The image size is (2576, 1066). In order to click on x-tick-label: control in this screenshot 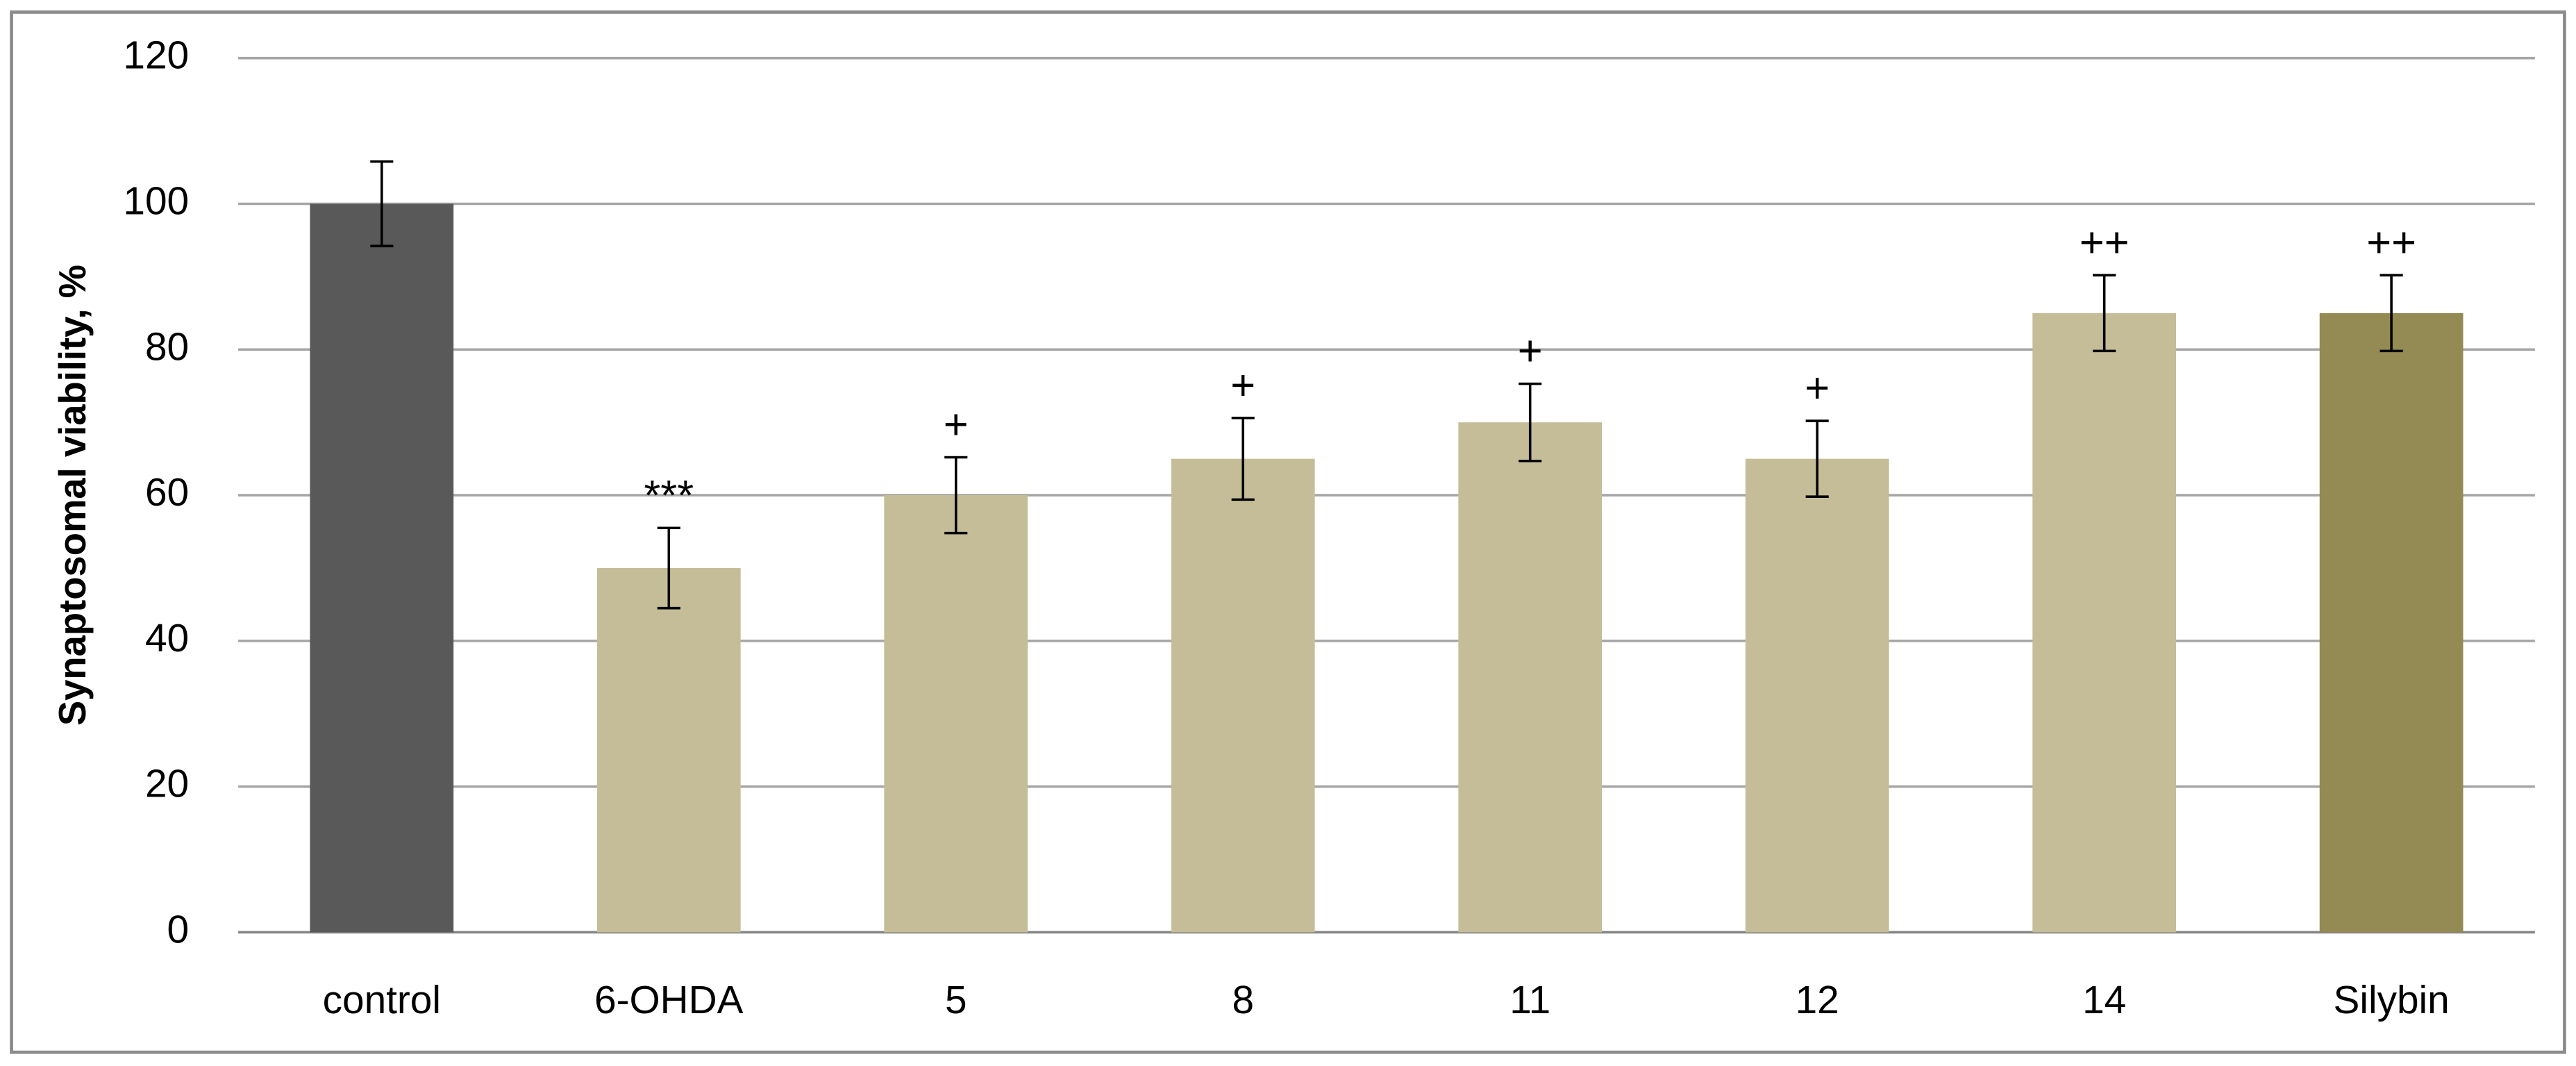, I will do `click(382, 1000)`.